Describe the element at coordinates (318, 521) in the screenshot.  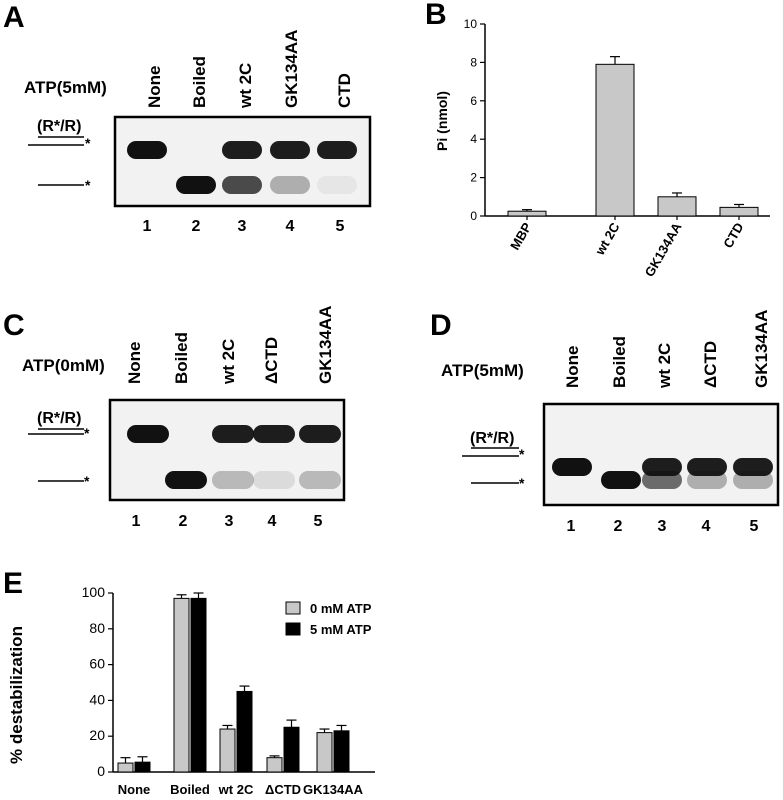
I see `panel-c-lane-number-5: 5` at that location.